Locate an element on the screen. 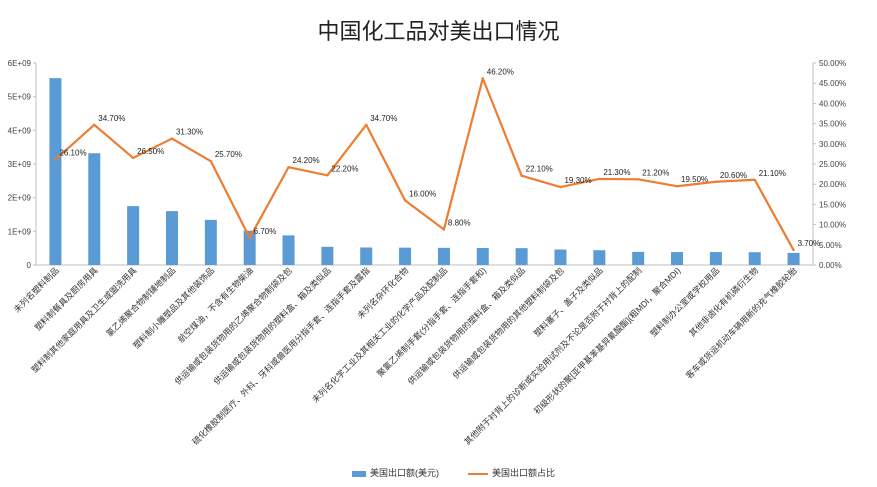 This screenshot has height=487, width=877. right-axis-tick-label: 40.00% is located at coordinates (832, 103).